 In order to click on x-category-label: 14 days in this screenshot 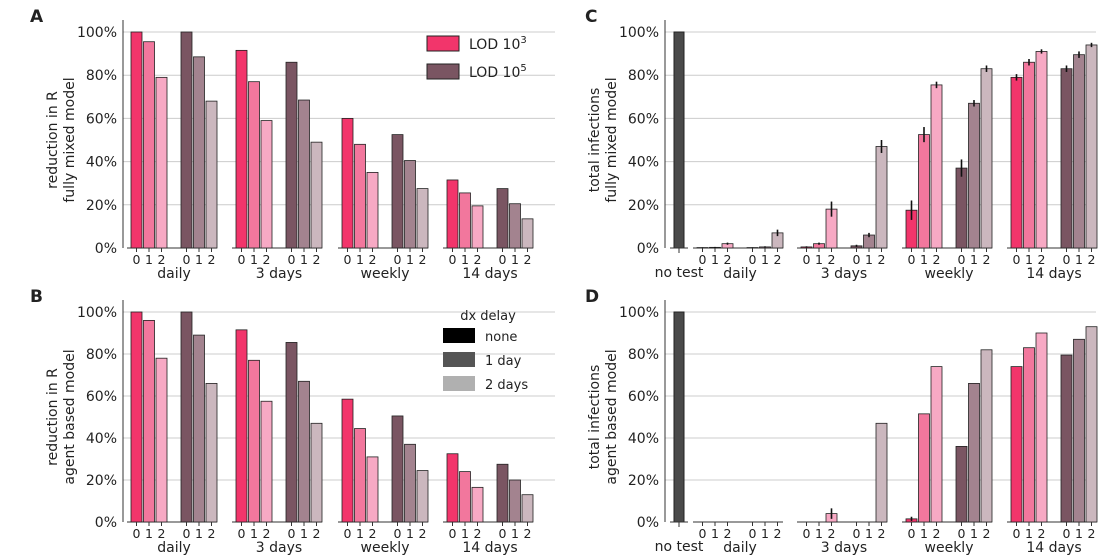, I will do `click(489, 547)`.